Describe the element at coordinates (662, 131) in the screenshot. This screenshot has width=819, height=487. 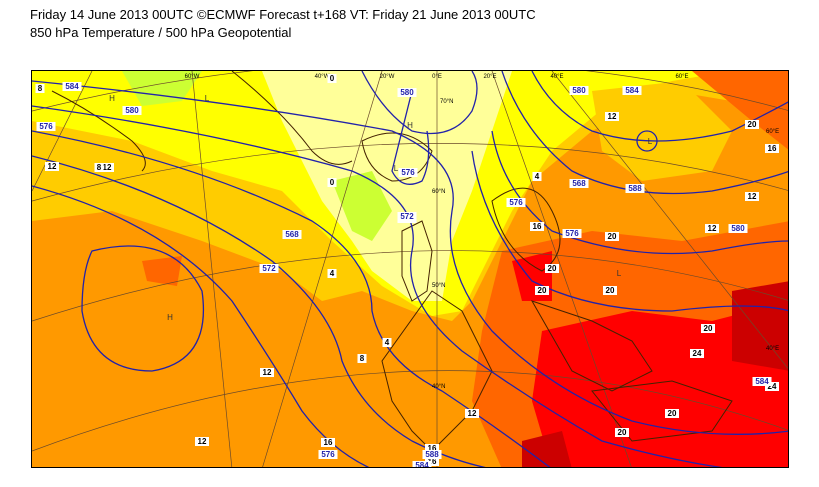
I see `temp-band-8-12-east` at that location.